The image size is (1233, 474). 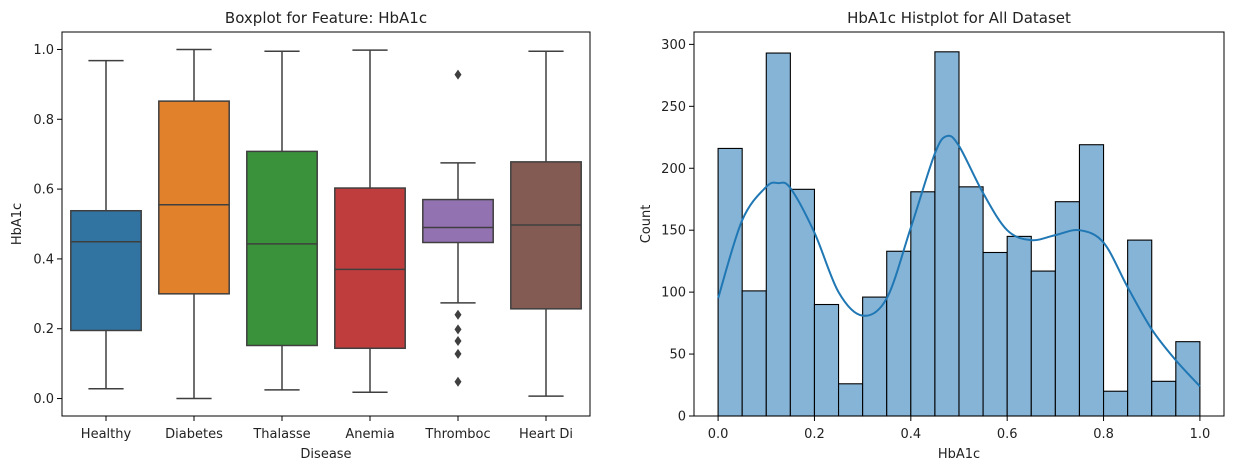 I want to click on y-tick-label: 1.0, so click(x=43, y=50).